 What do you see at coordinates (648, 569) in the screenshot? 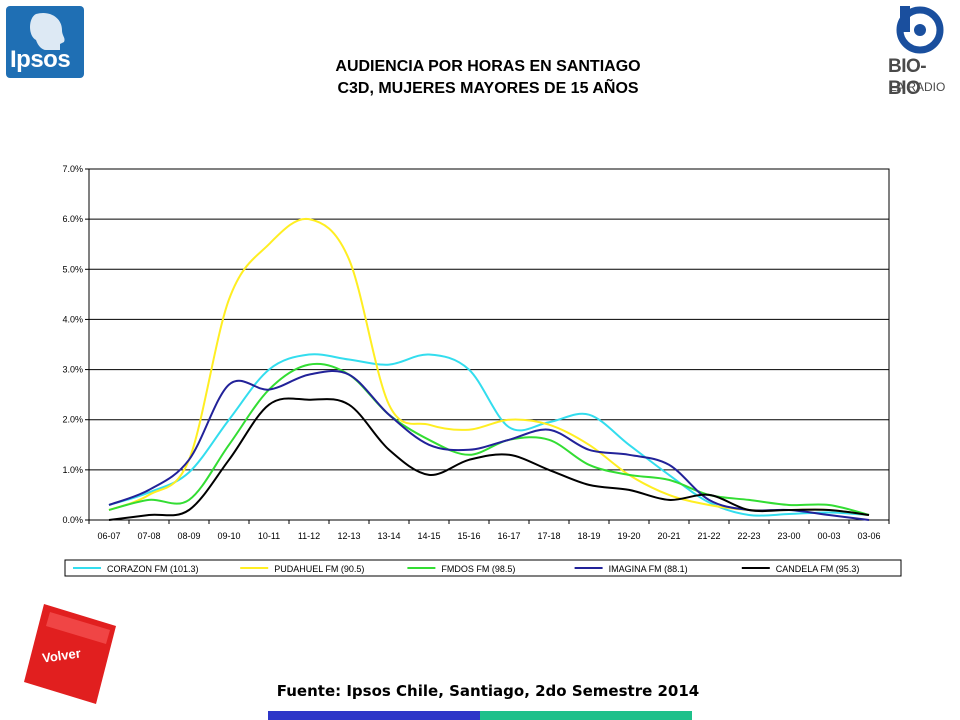
I see `legend-label-3: IMAGINA FM (88.1)` at bounding box center [648, 569].